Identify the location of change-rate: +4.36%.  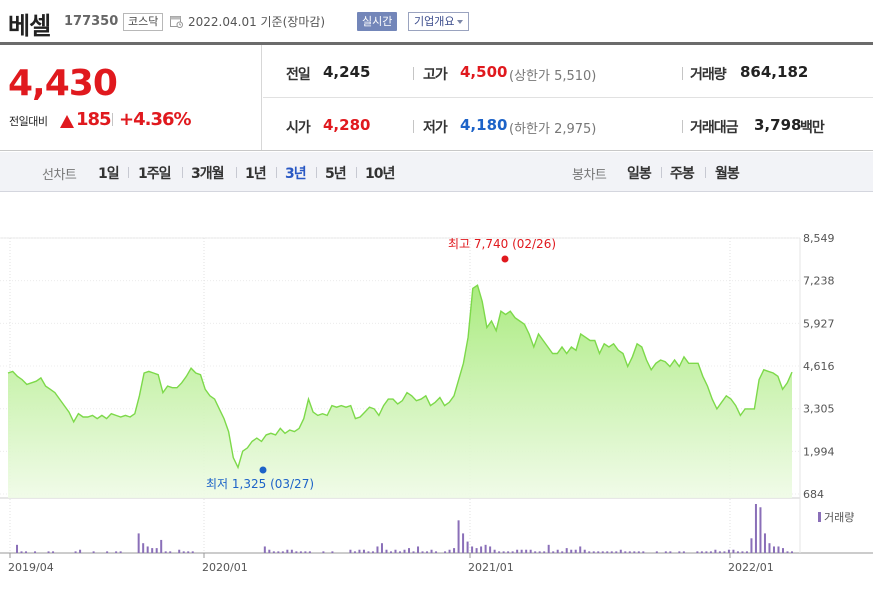
(155, 119).